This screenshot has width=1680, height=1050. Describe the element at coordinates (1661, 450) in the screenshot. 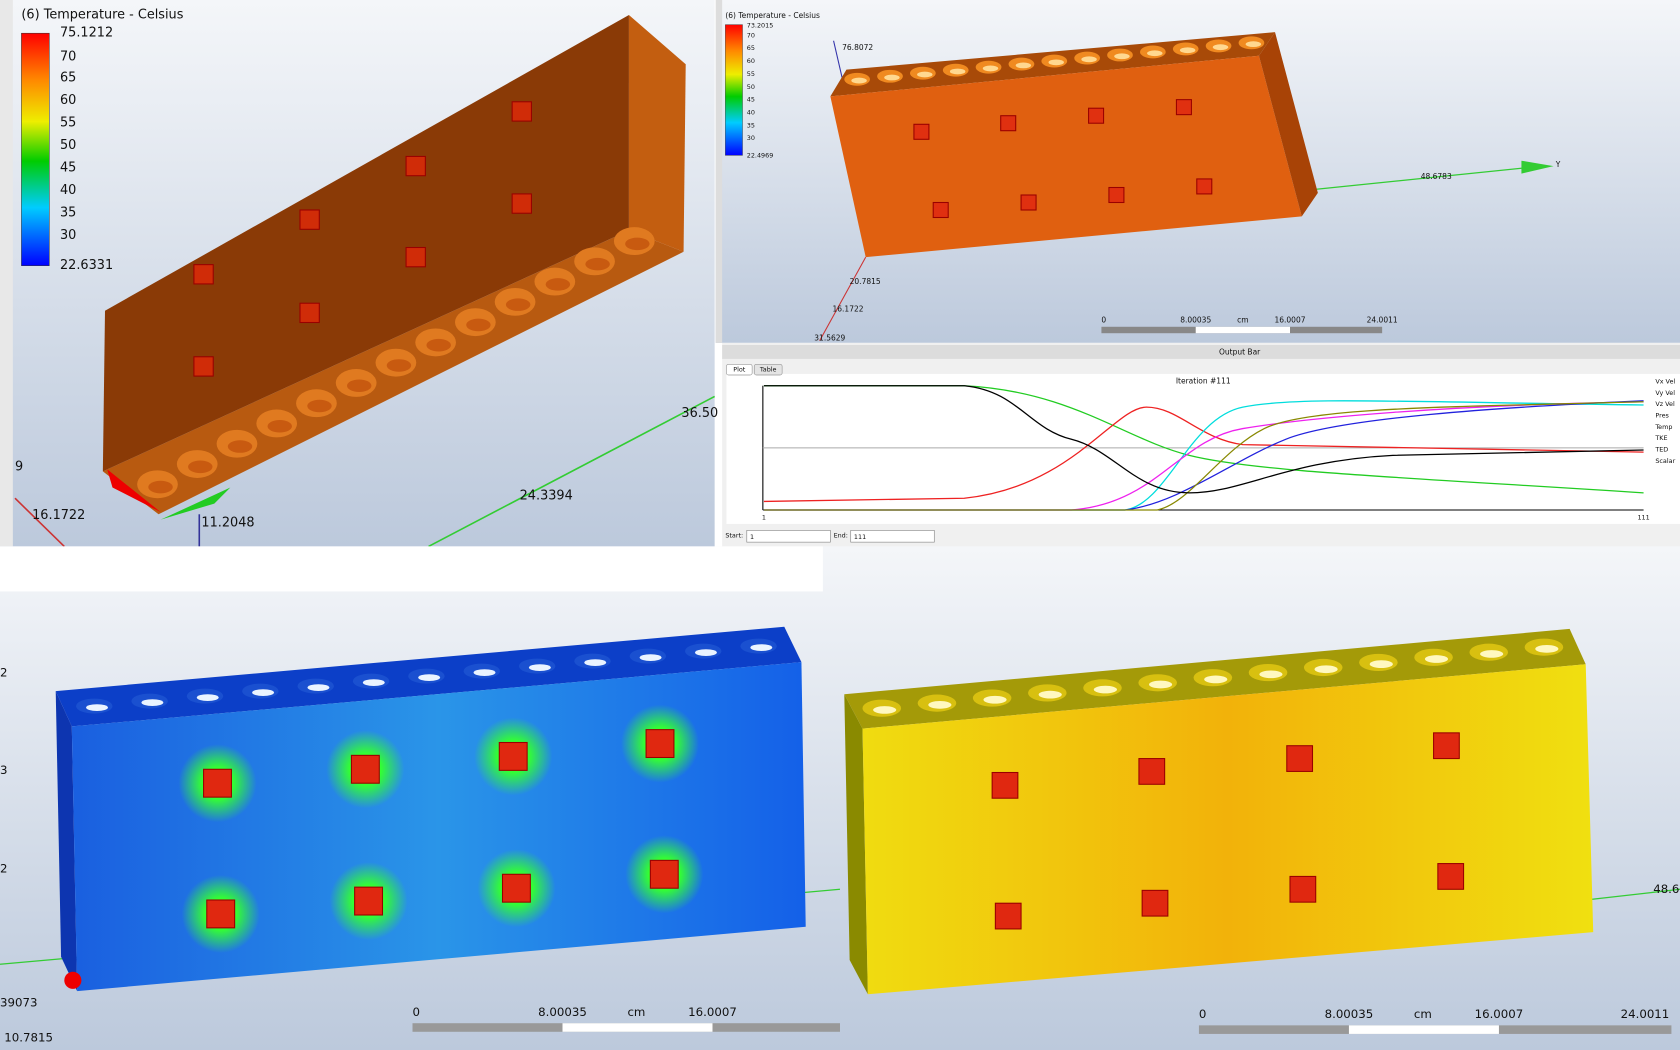

I see `label: TED` at that location.